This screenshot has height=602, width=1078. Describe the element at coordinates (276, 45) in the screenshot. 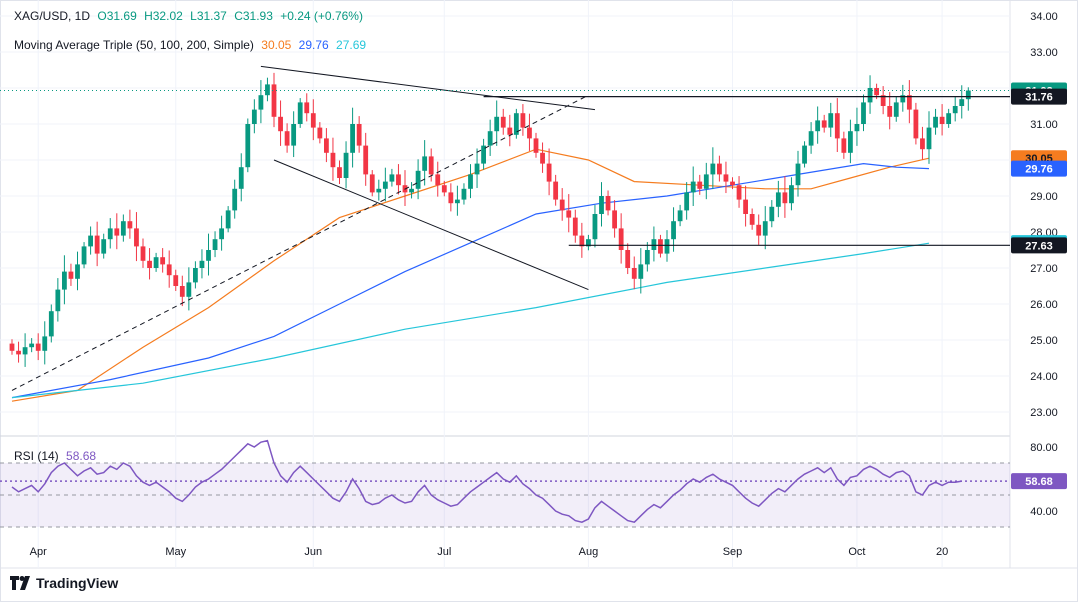

I see `ma50-value: 30.05` at that location.